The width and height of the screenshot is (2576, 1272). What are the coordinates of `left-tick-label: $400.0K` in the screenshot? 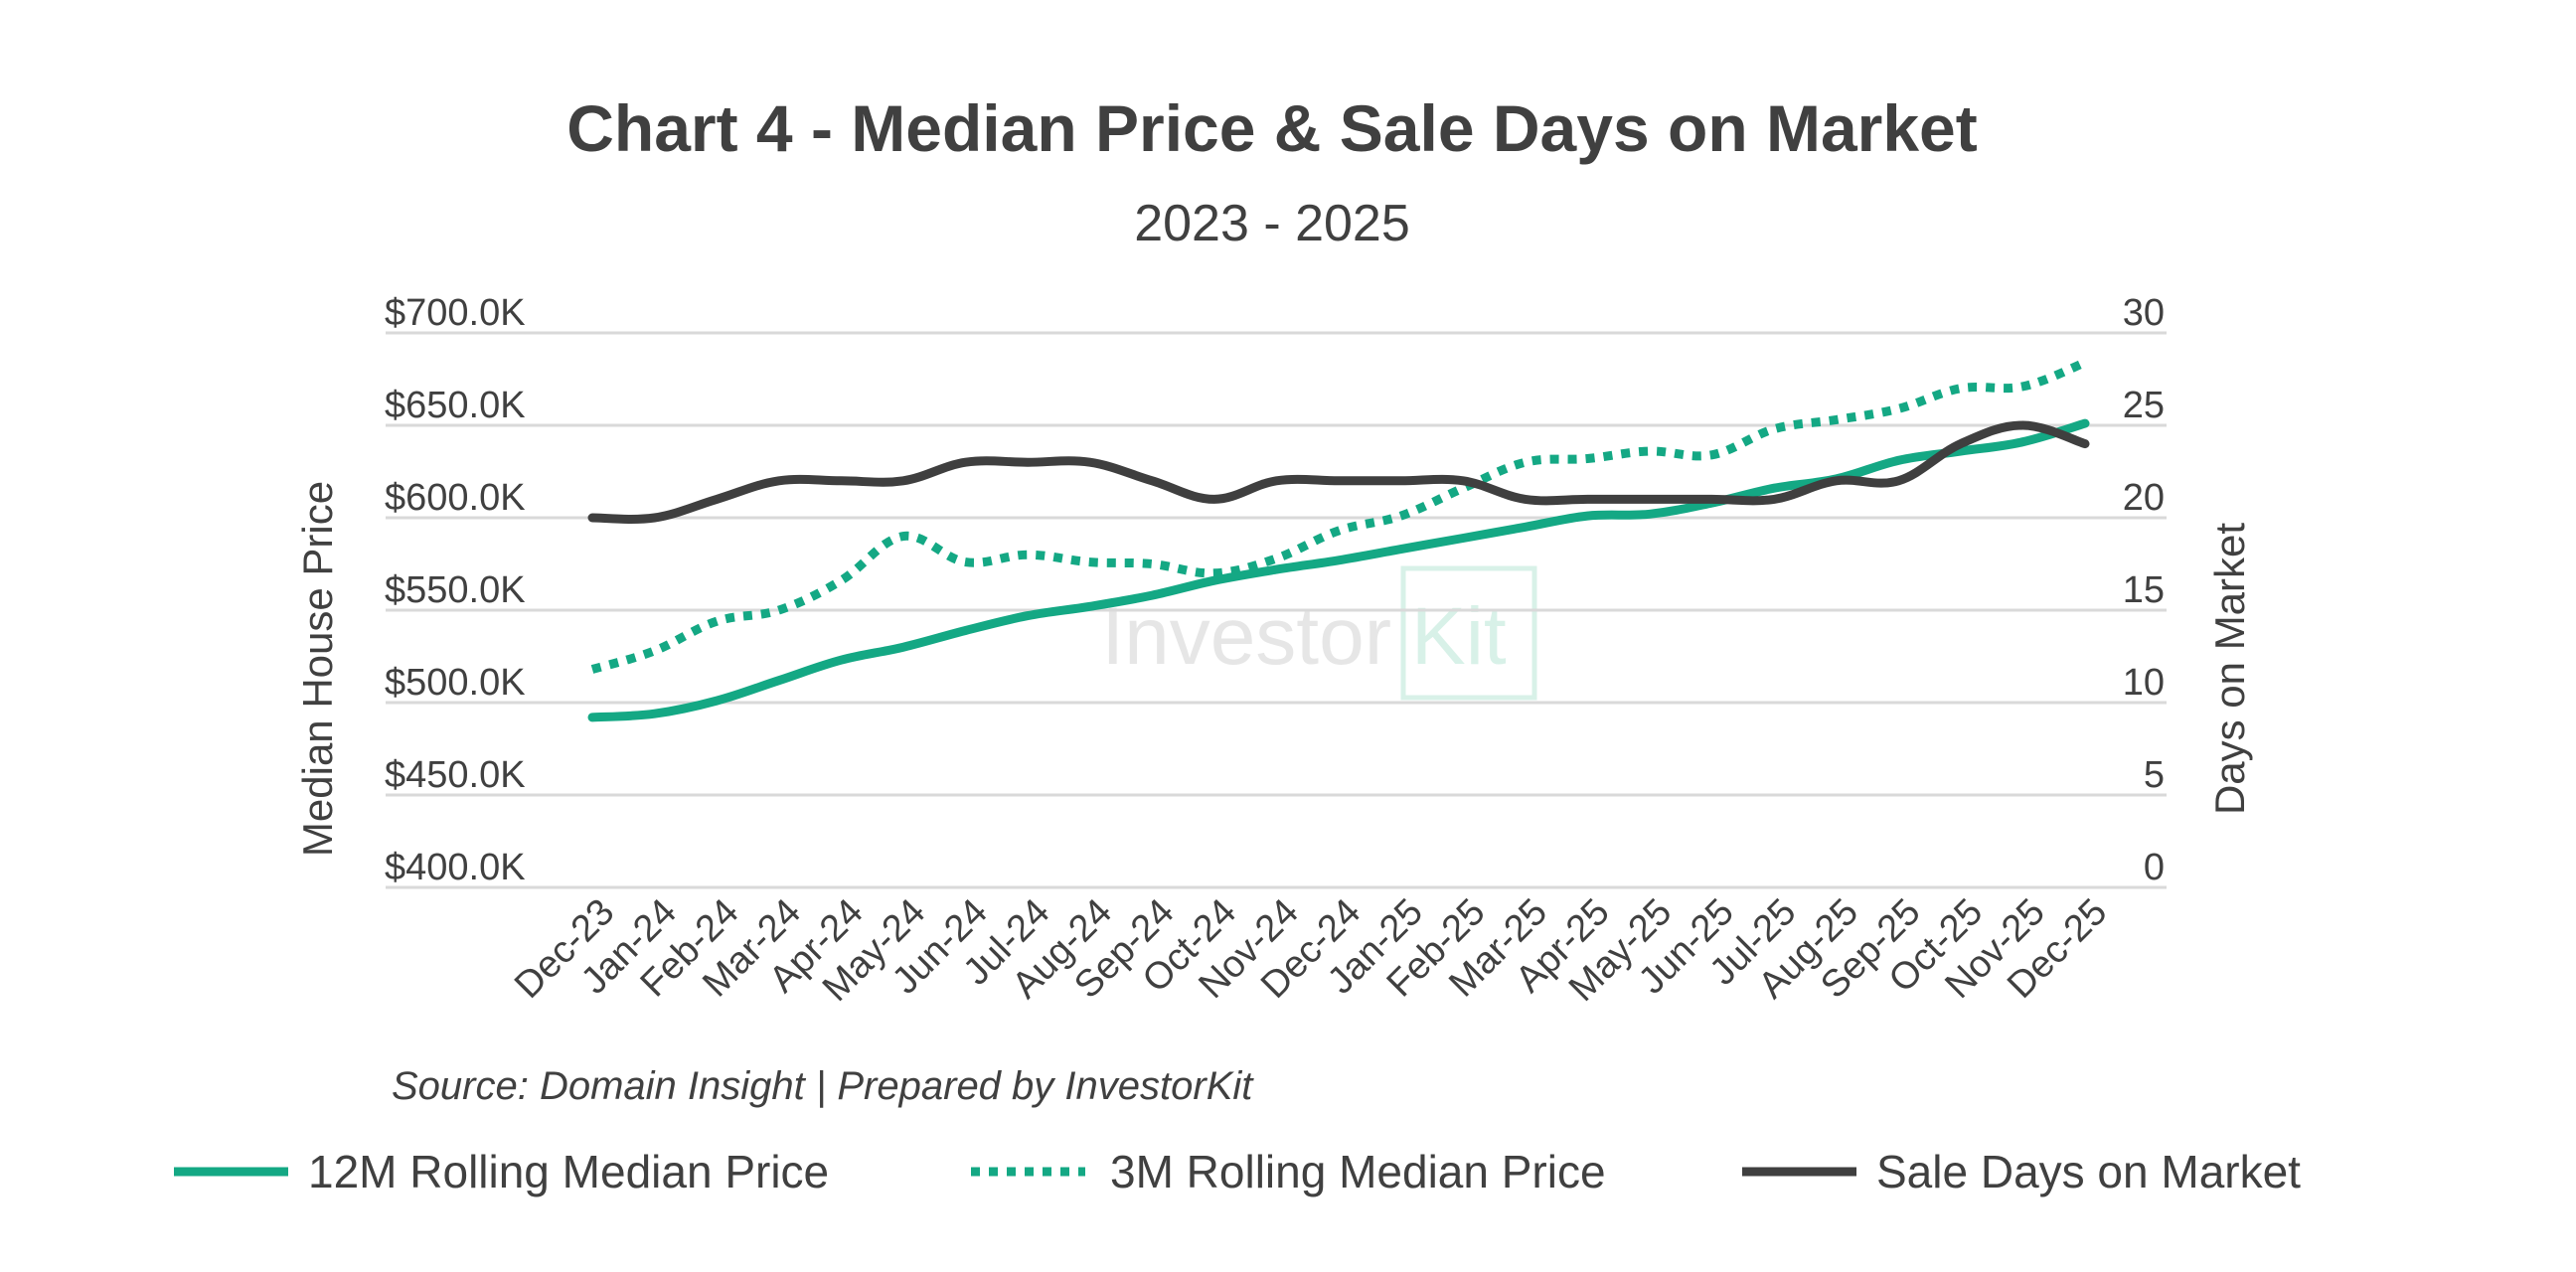 It's located at (455, 867).